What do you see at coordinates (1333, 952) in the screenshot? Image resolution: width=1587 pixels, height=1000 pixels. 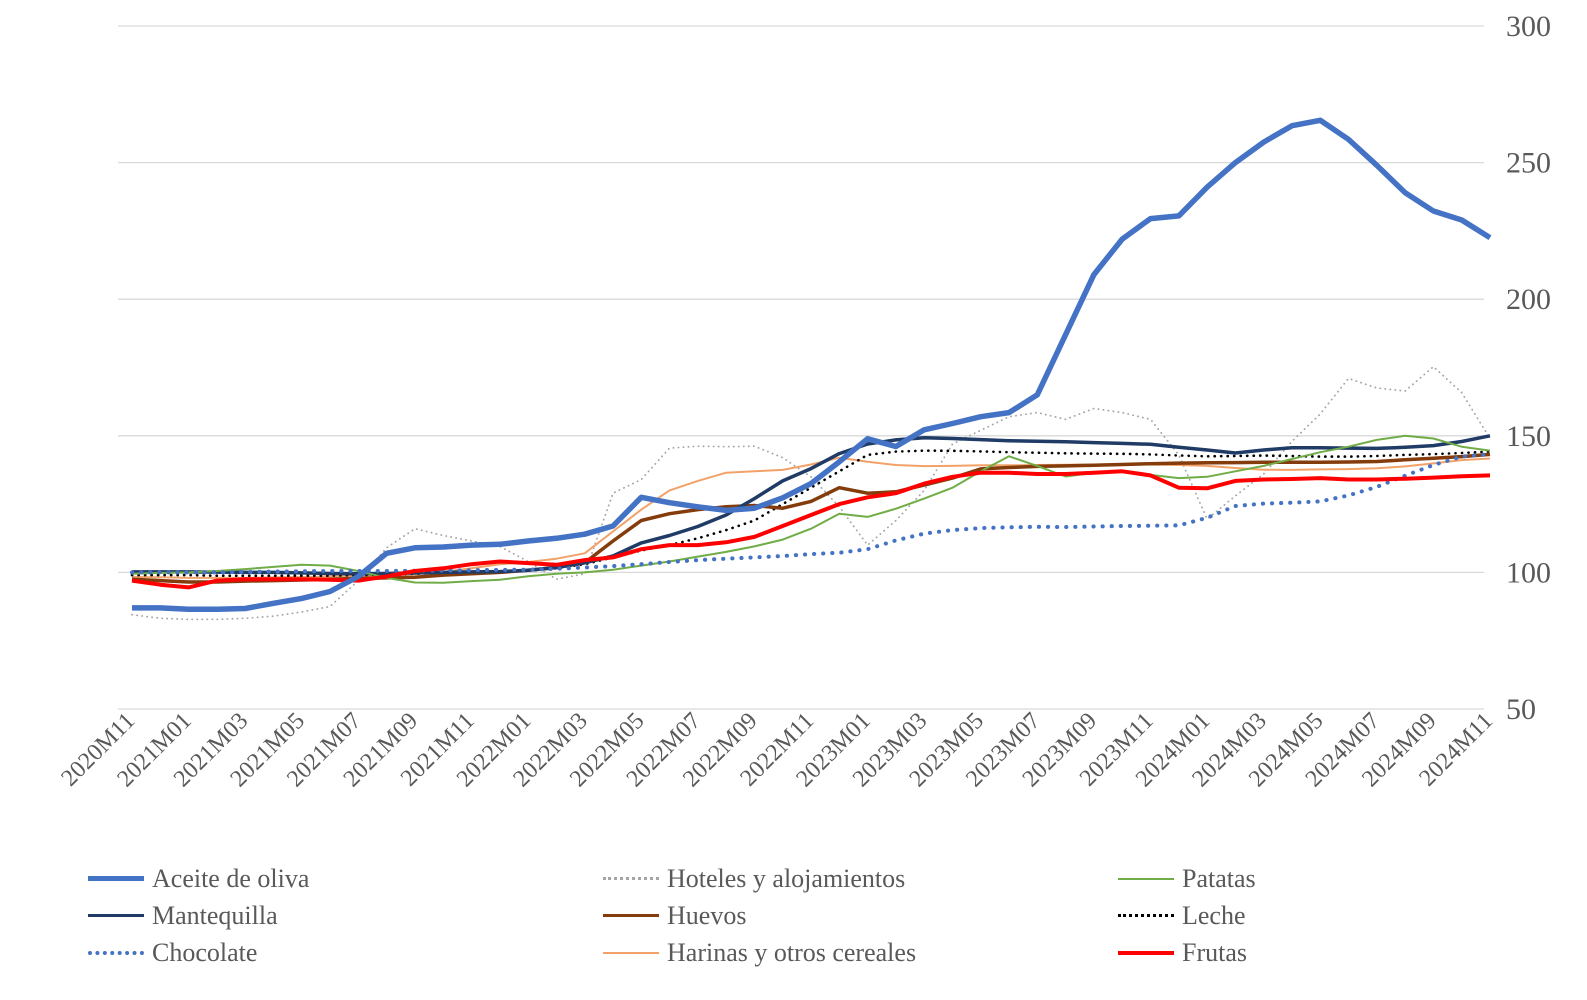 I see `legend-item-frutas: Frutas` at bounding box center [1333, 952].